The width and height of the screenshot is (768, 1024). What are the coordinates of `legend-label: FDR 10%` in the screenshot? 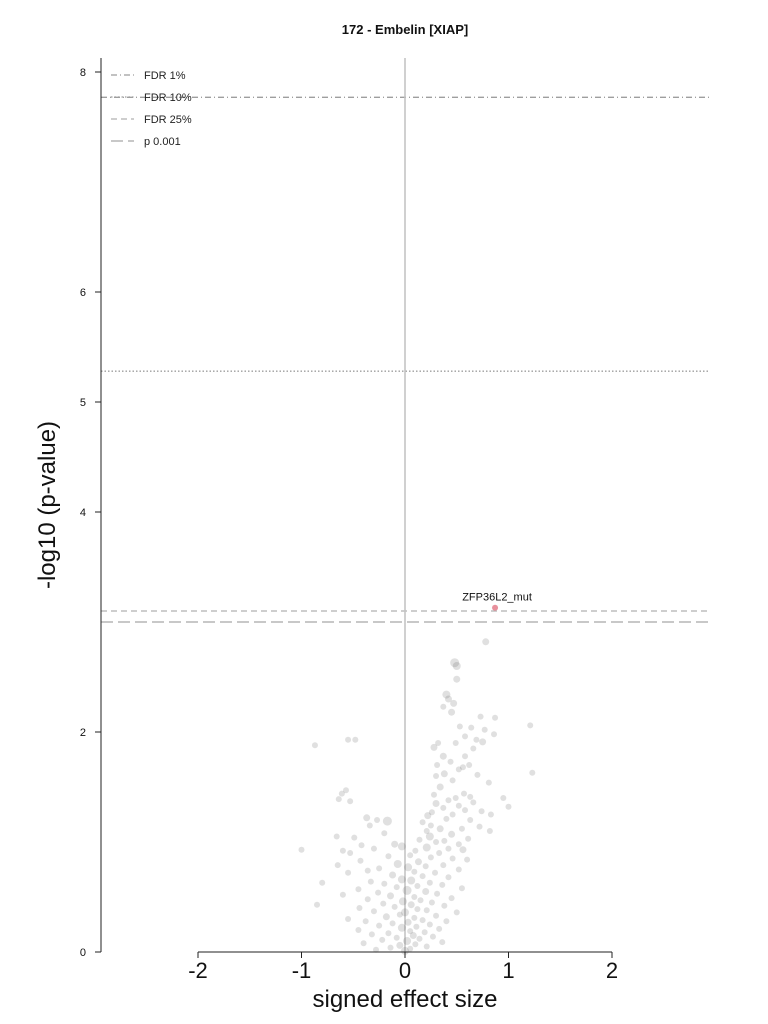 It's located at (168, 98).